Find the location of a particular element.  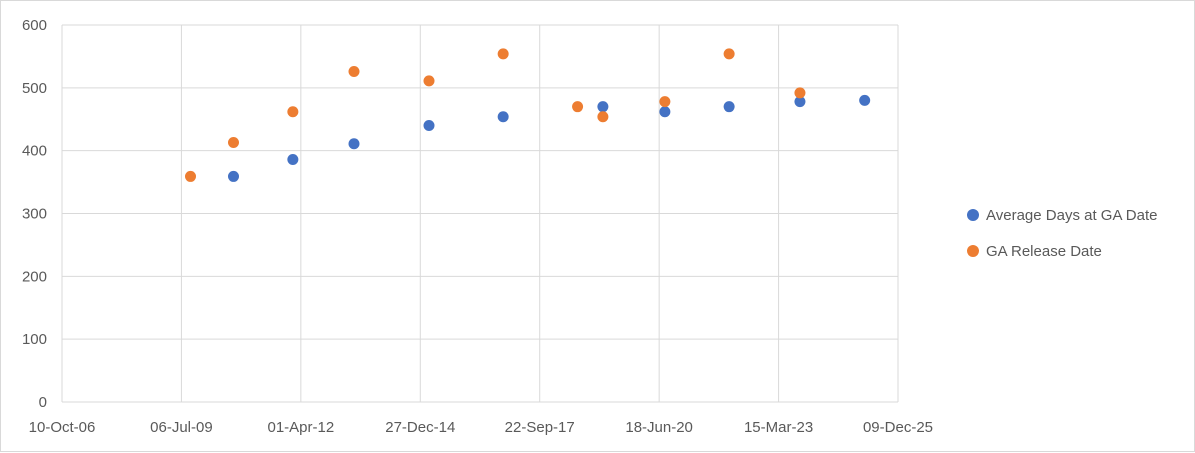

y-tick-label: 200 is located at coordinates (34, 276).